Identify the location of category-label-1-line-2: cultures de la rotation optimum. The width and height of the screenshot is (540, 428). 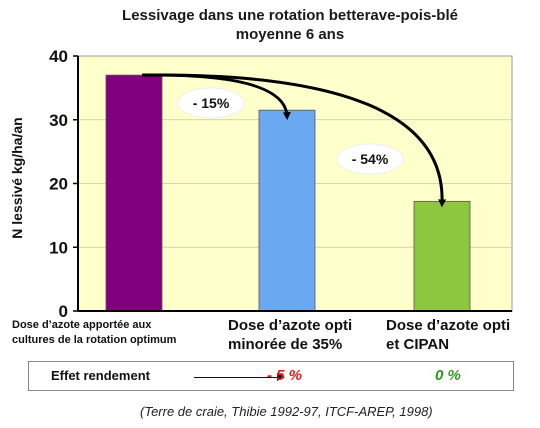
(94, 340).